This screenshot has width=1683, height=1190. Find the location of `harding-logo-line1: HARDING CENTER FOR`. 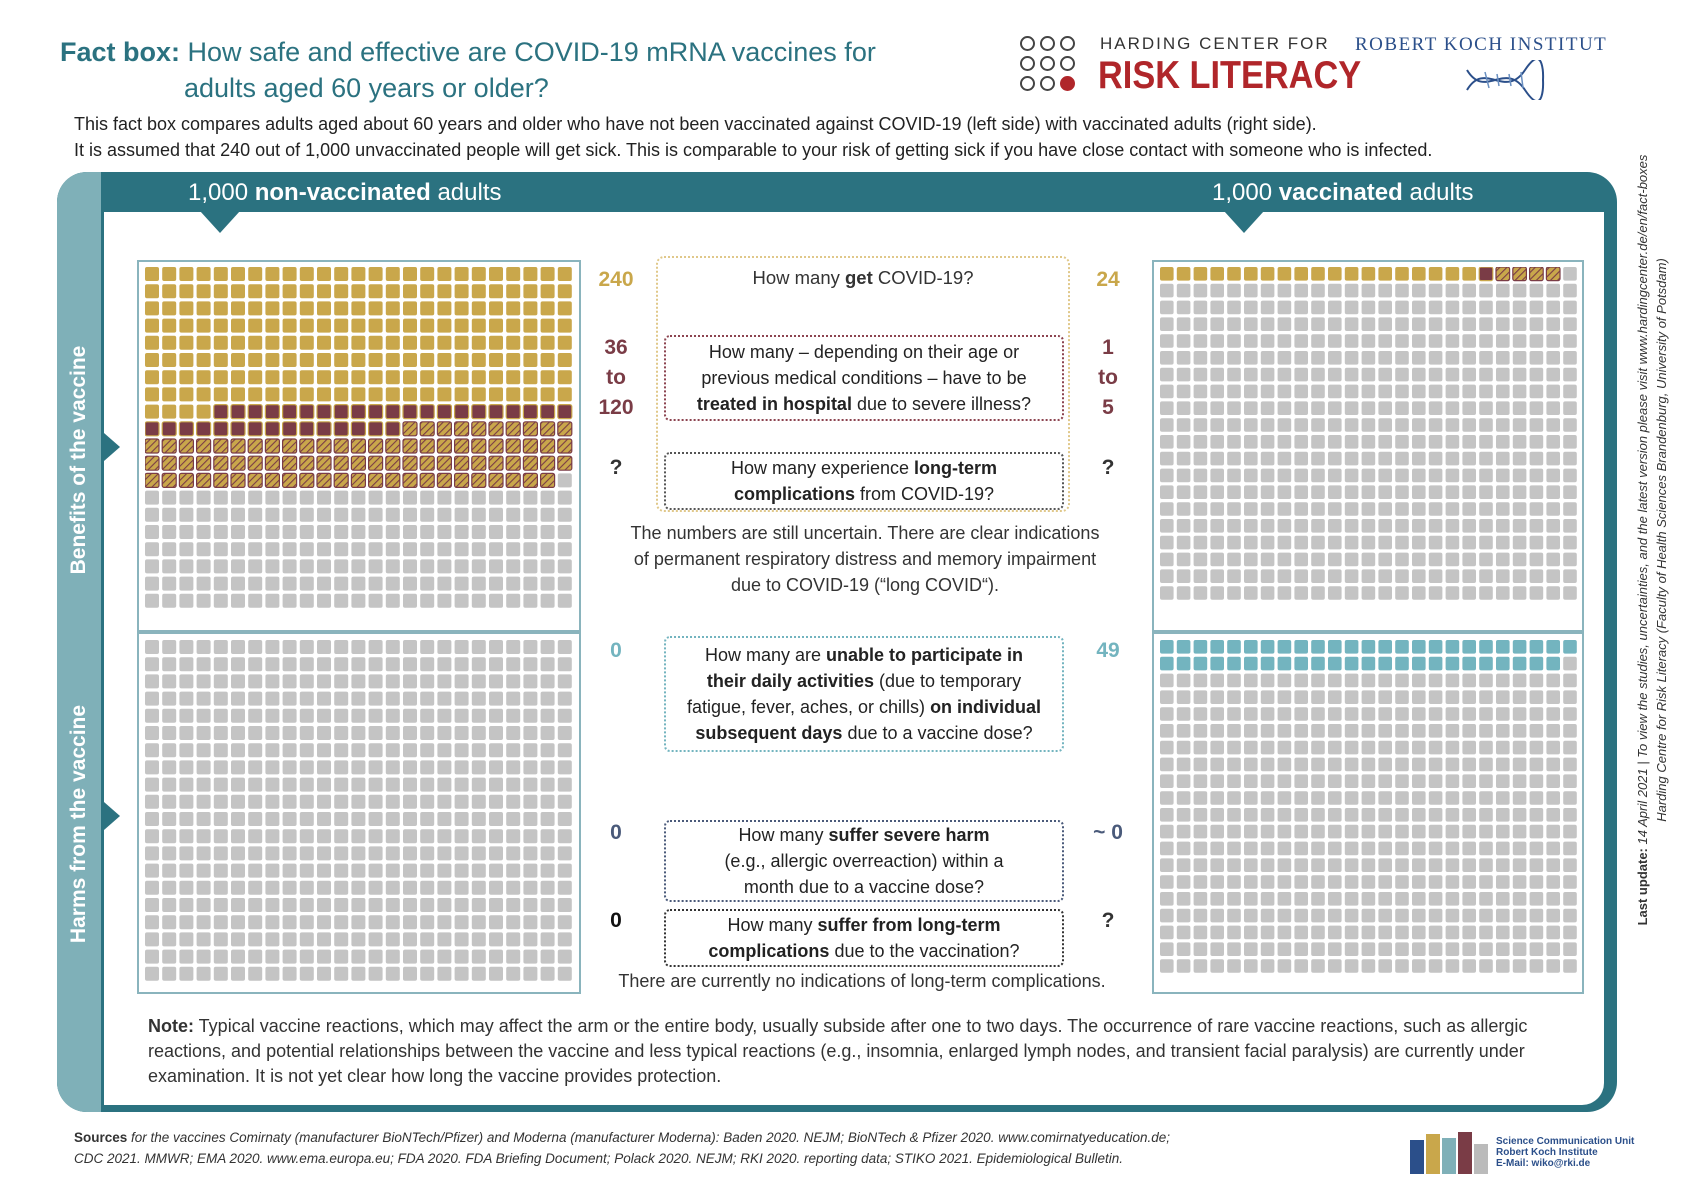

harding-logo-line1: HARDING CENTER FOR is located at coordinates (1215, 43).